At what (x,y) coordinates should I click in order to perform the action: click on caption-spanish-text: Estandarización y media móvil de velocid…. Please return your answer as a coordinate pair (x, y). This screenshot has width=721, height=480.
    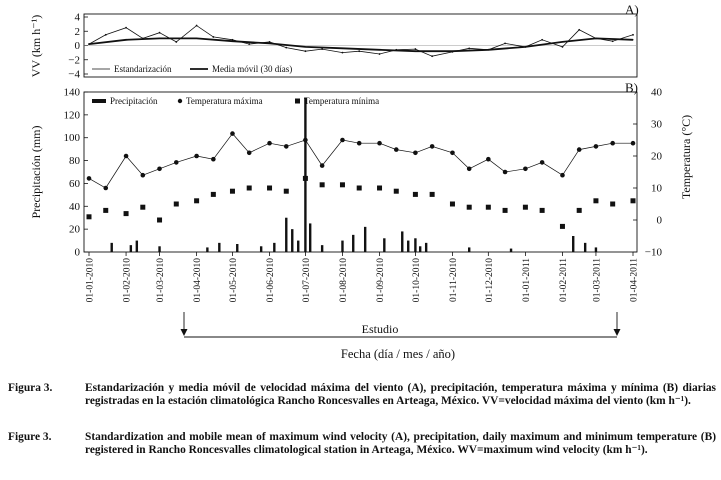
    Looking at the image, I should click on (400, 395).